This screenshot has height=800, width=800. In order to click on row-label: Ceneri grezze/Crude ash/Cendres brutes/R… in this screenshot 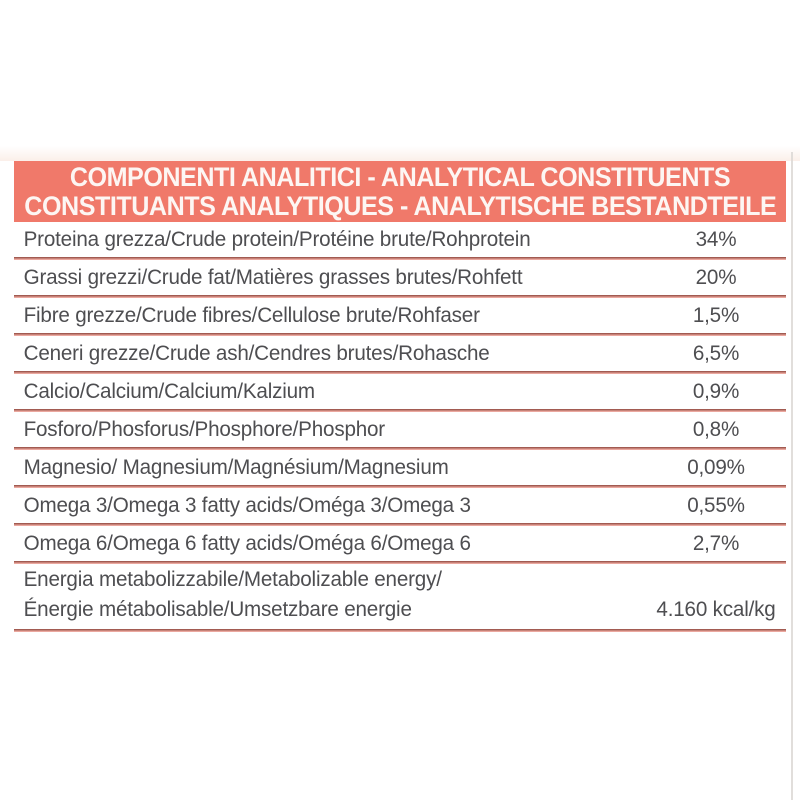, I will do `click(256, 353)`.